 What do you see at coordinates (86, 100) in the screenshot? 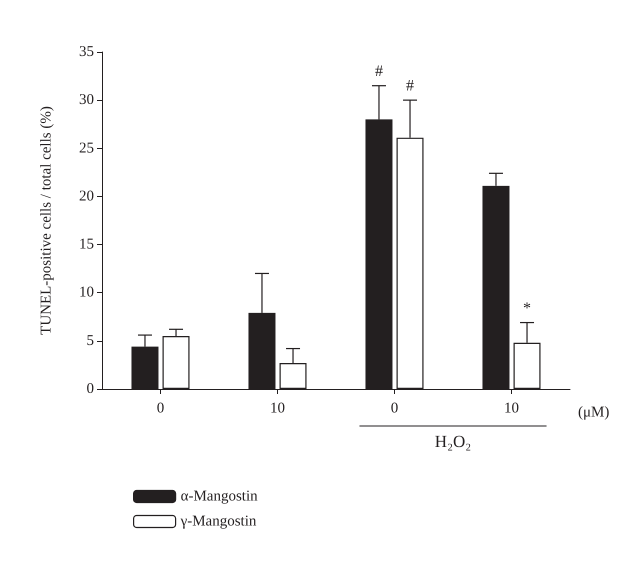
I see `y-tick-label: 30` at bounding box center [86, 100].